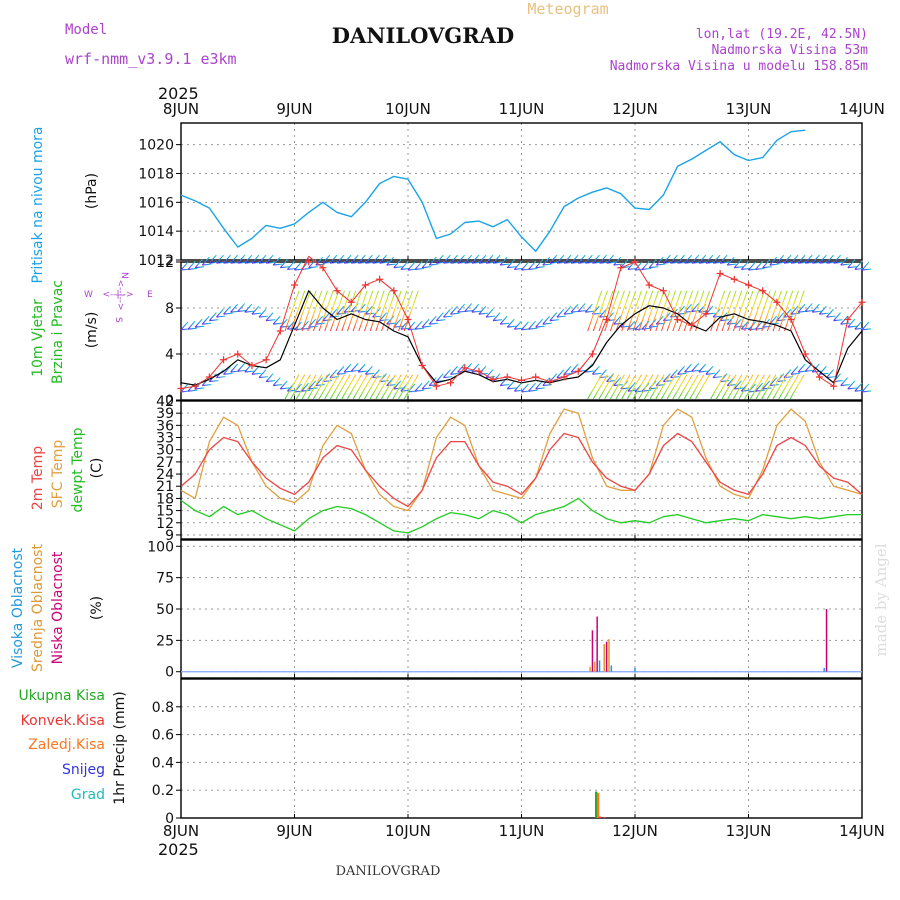  I want to click on precip-ytick-label: 0, so click(169, 819).